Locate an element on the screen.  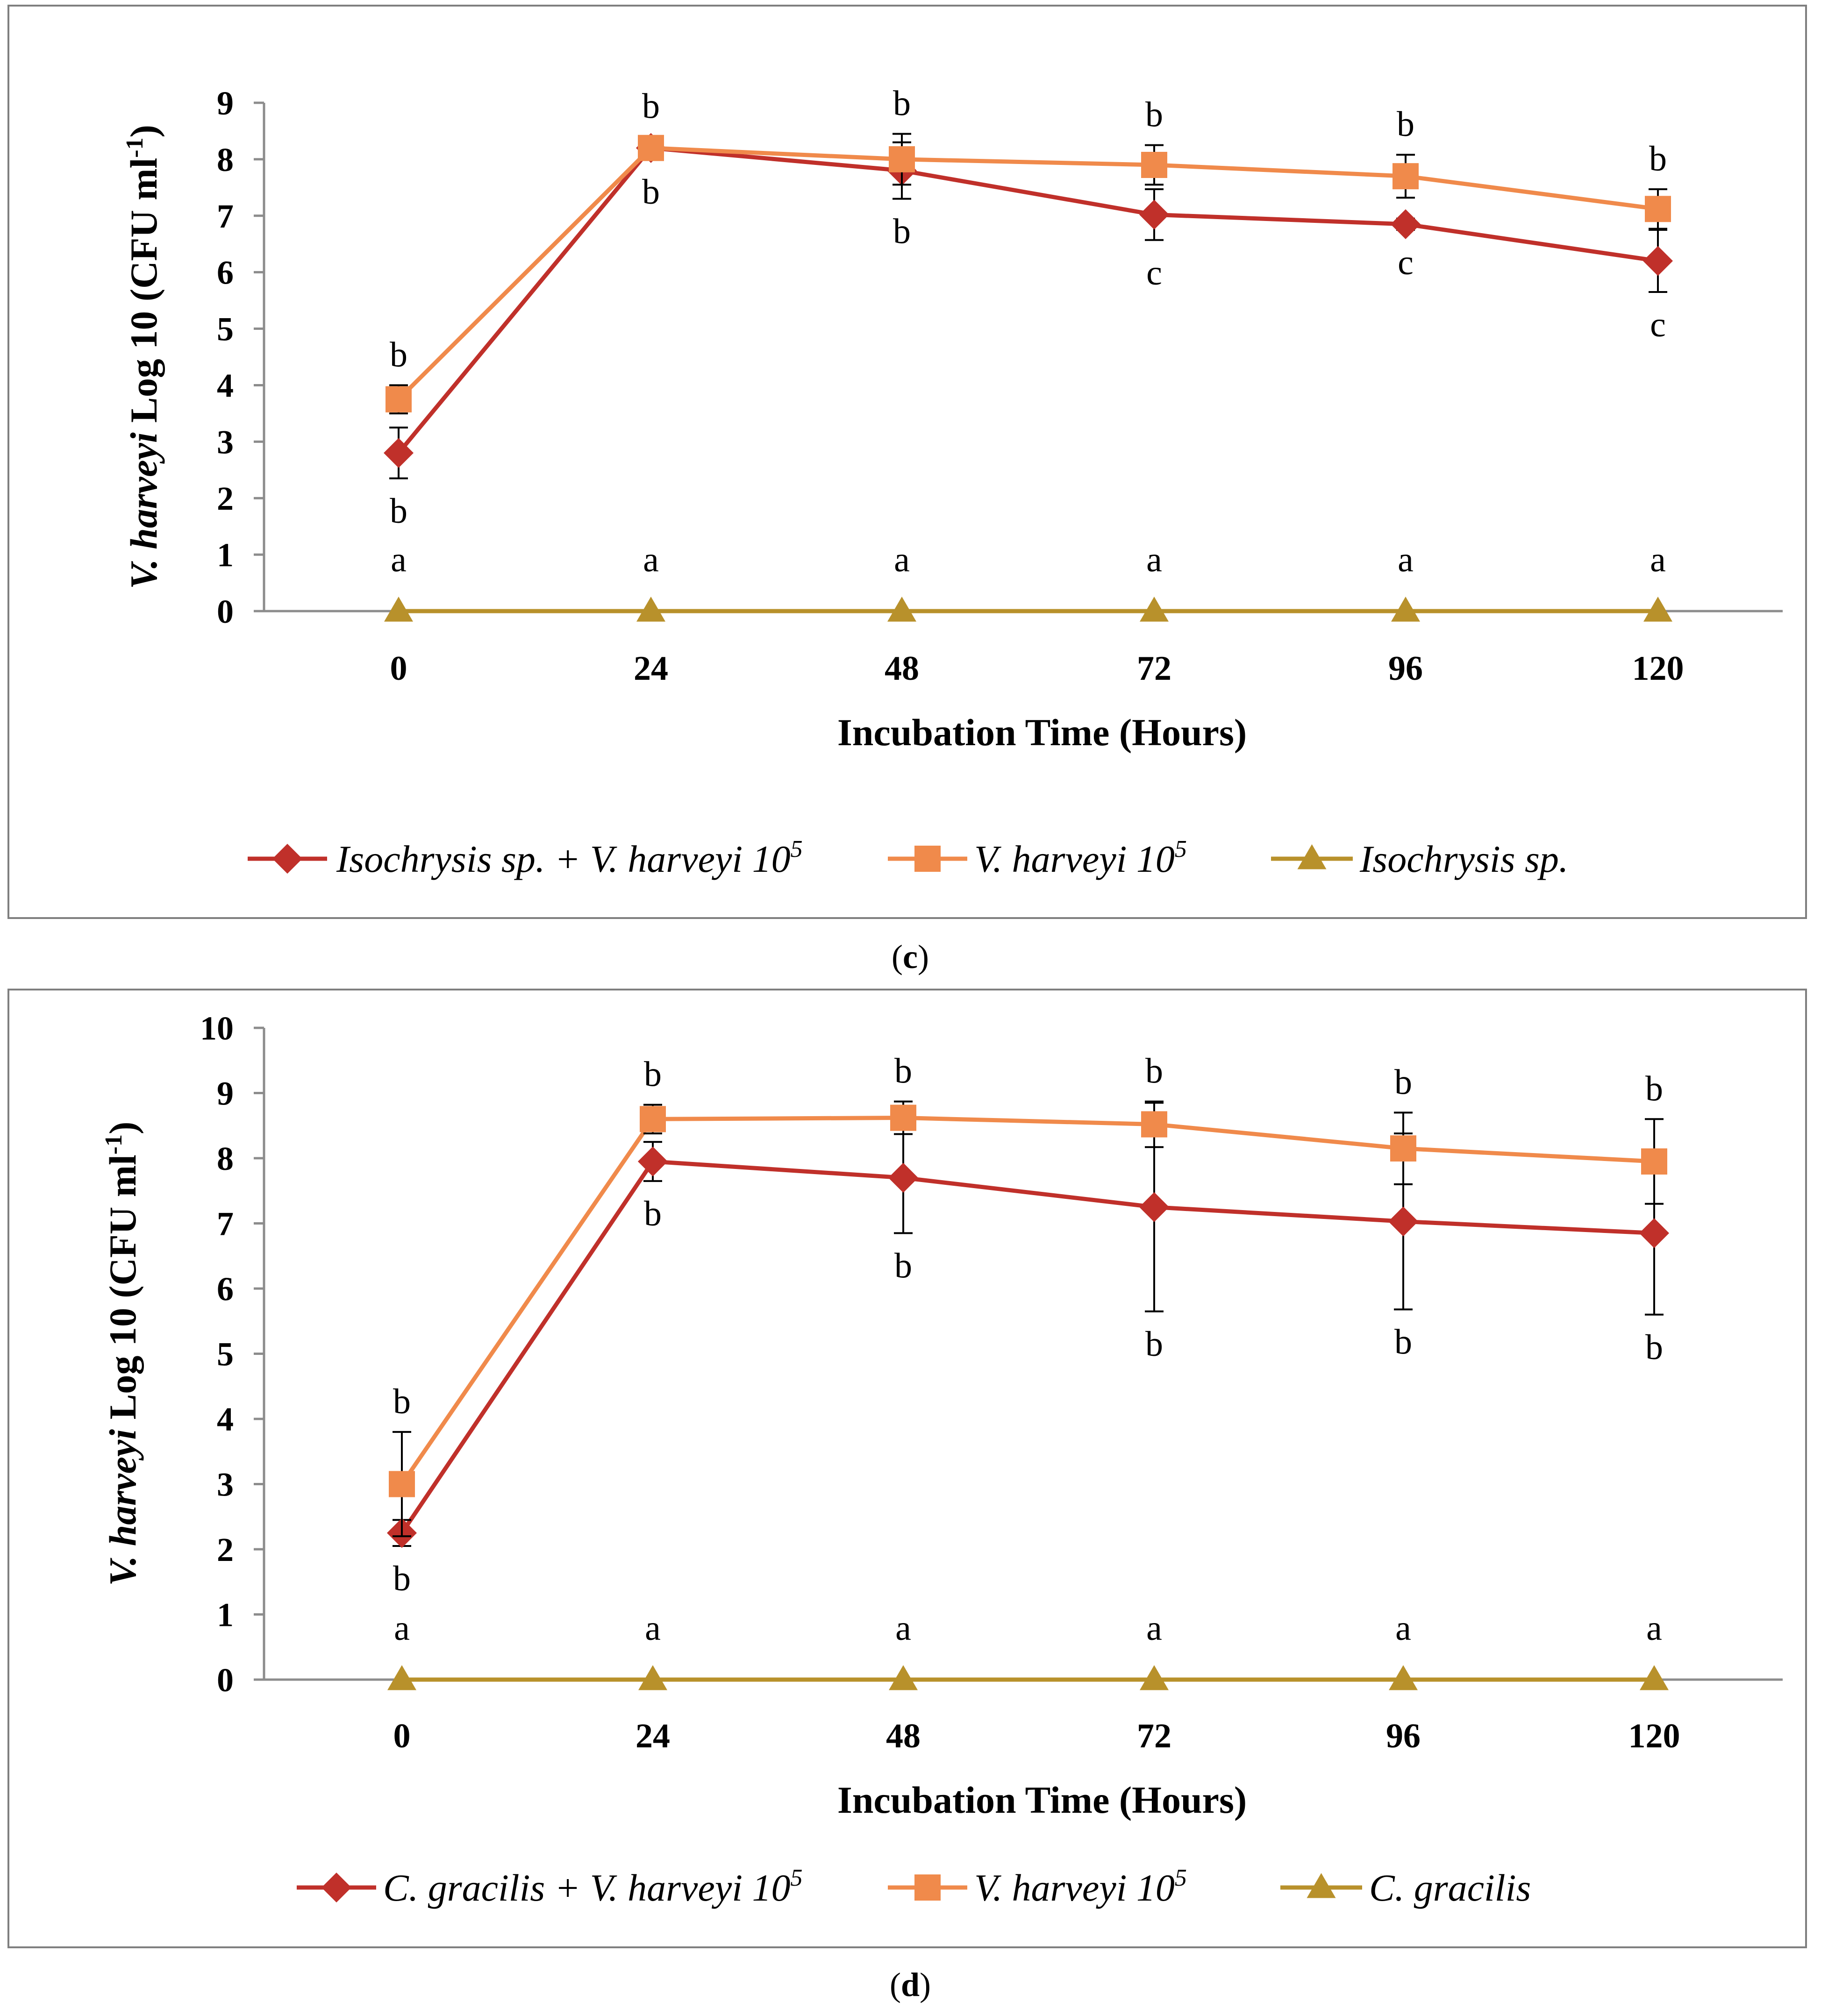
y-tick-label: 7 is located at coordinates (225, 1224).